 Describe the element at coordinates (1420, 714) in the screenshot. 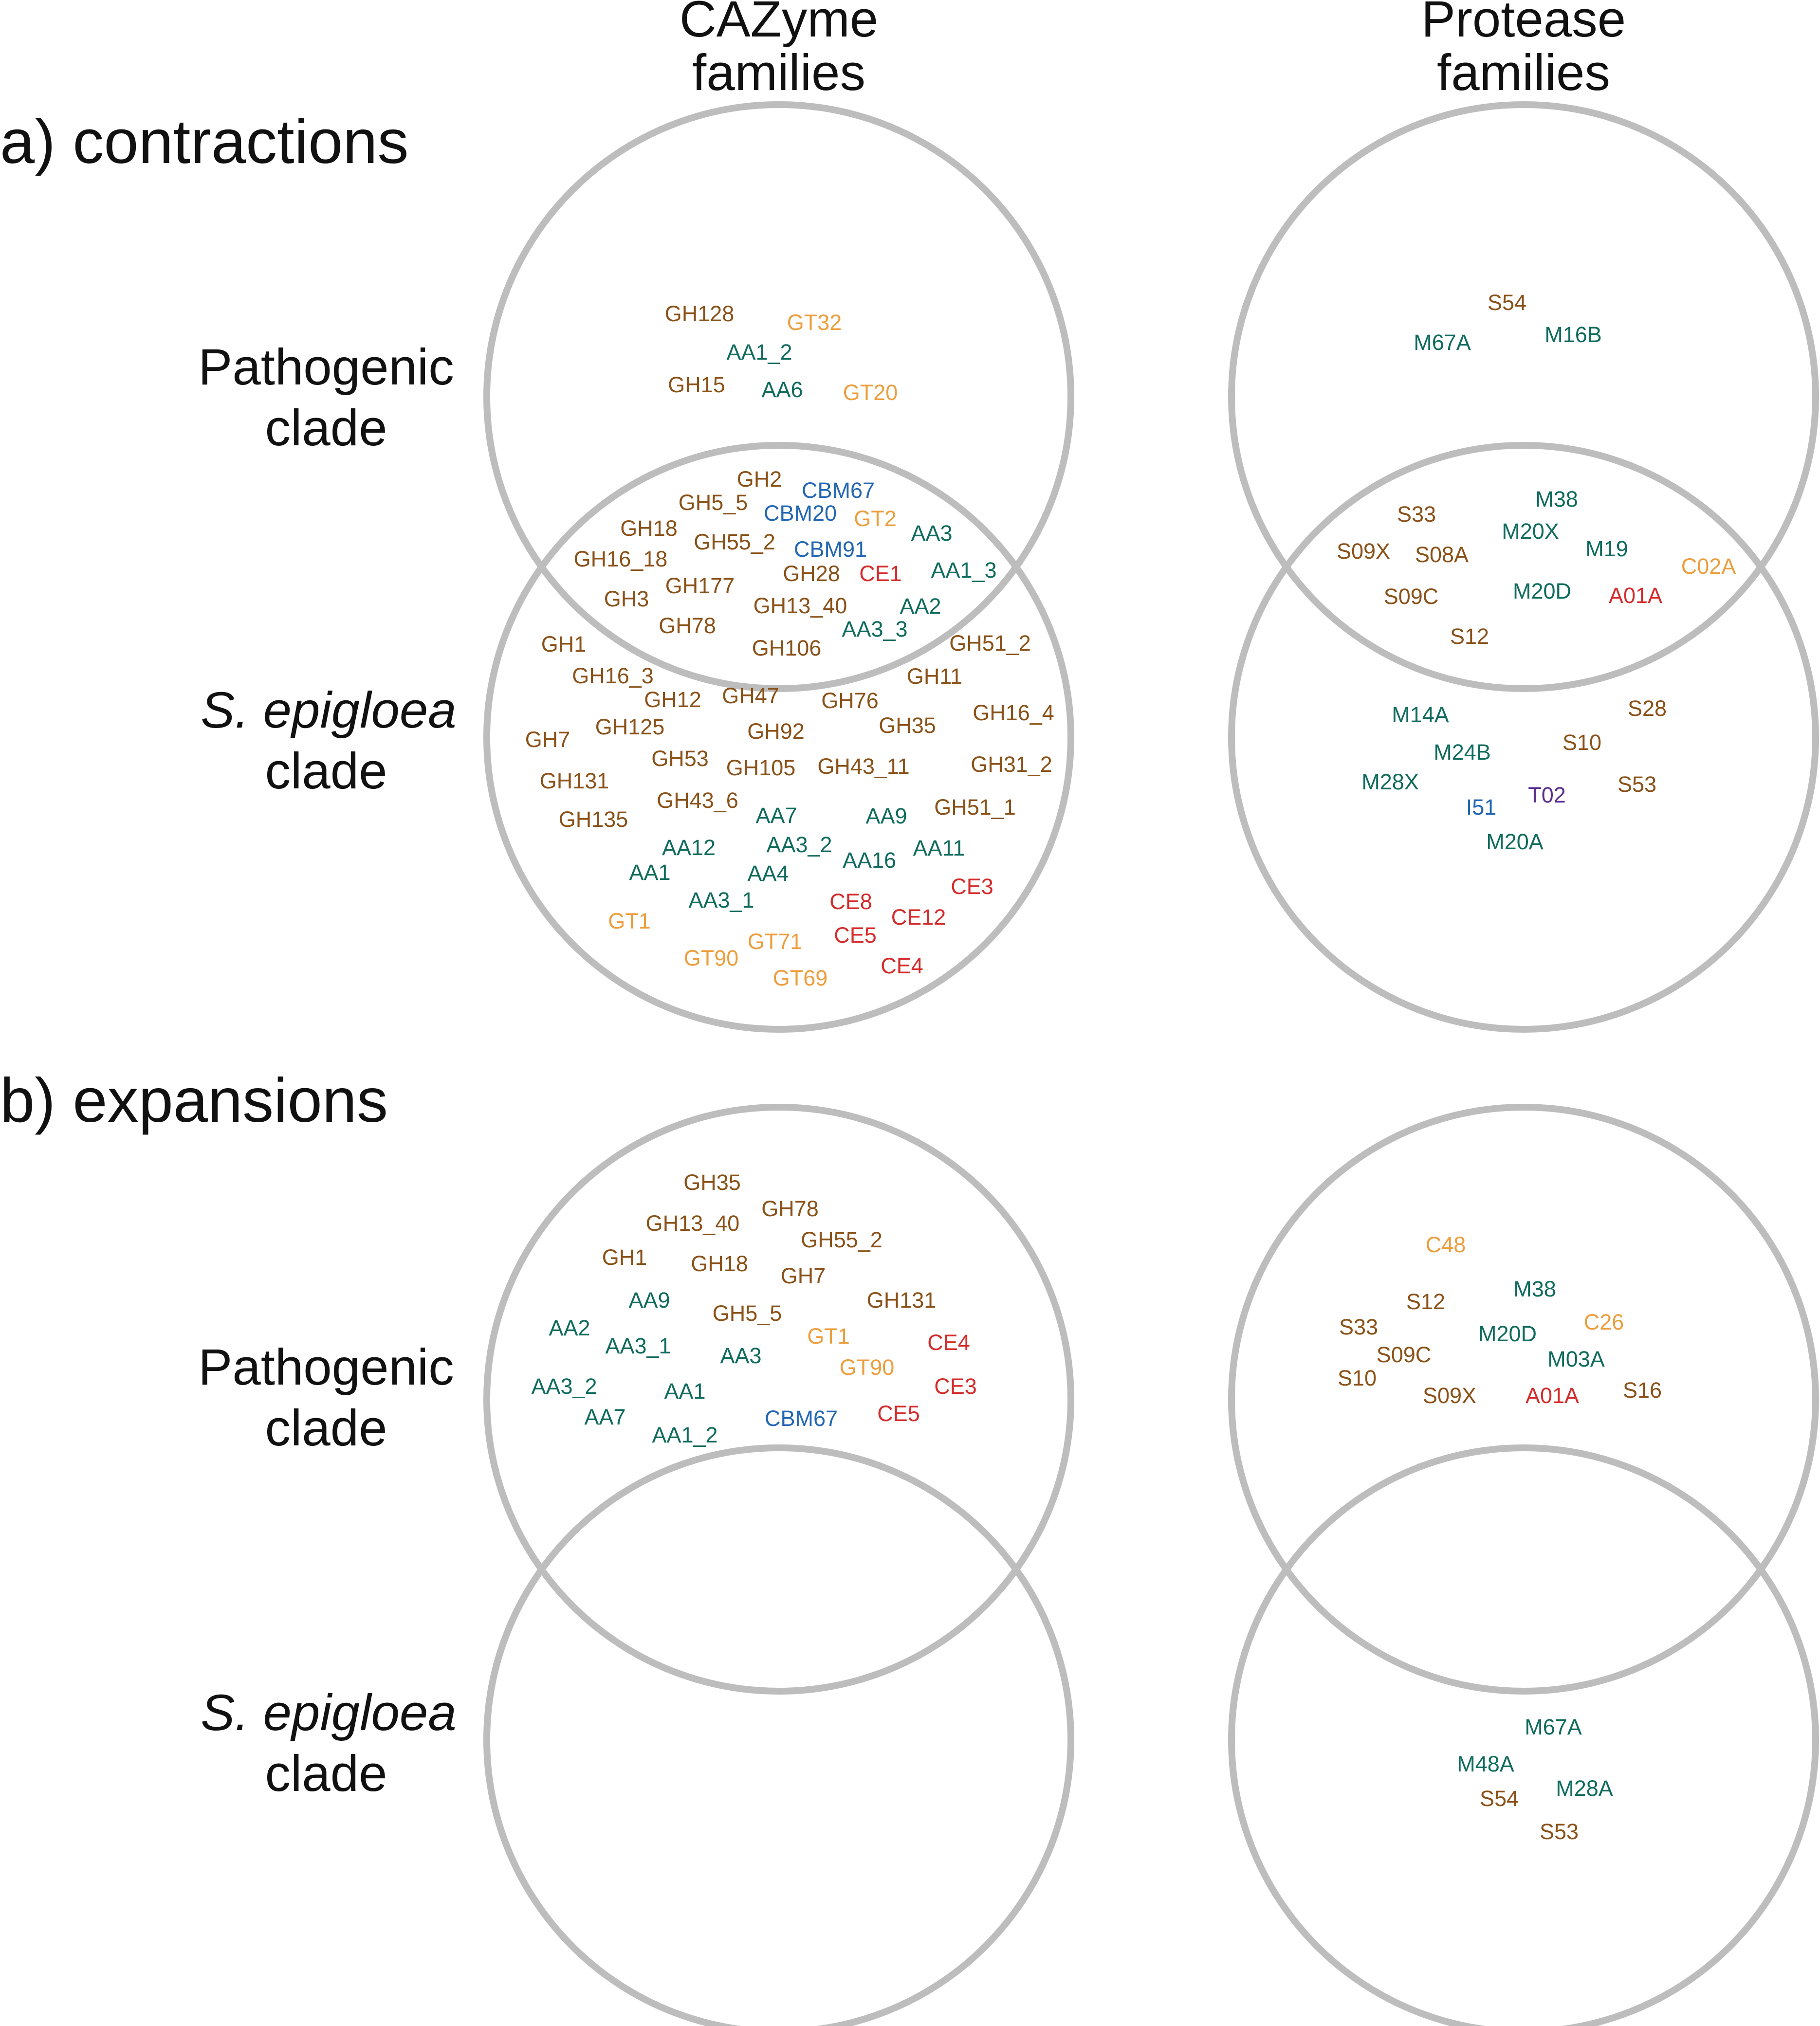

I see `family-label-a-protease-m14a: M14A` at that location.